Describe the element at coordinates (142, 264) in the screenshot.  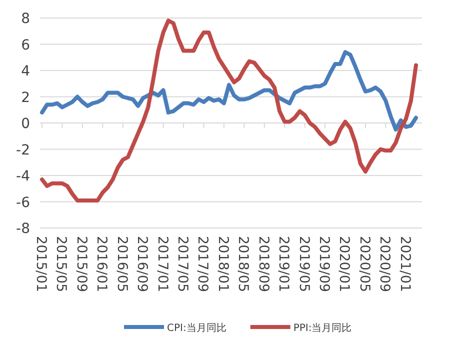
I see `x-tick-label: 2016/09` at that location.